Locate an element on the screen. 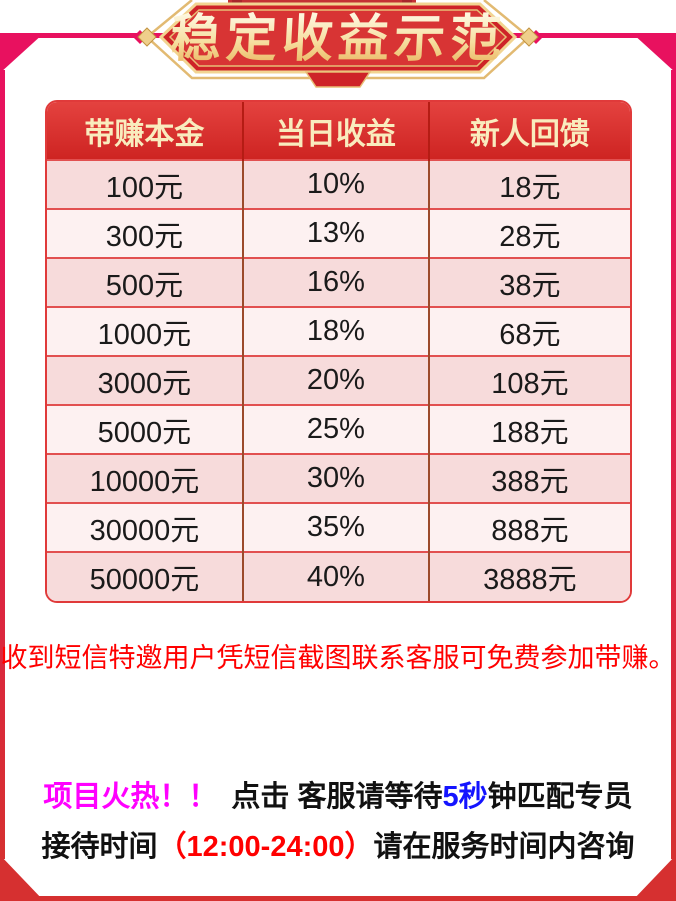 The image size is (676, 901). service-hours-time: （12:00-24:00） is located at coordinates (265, 847).